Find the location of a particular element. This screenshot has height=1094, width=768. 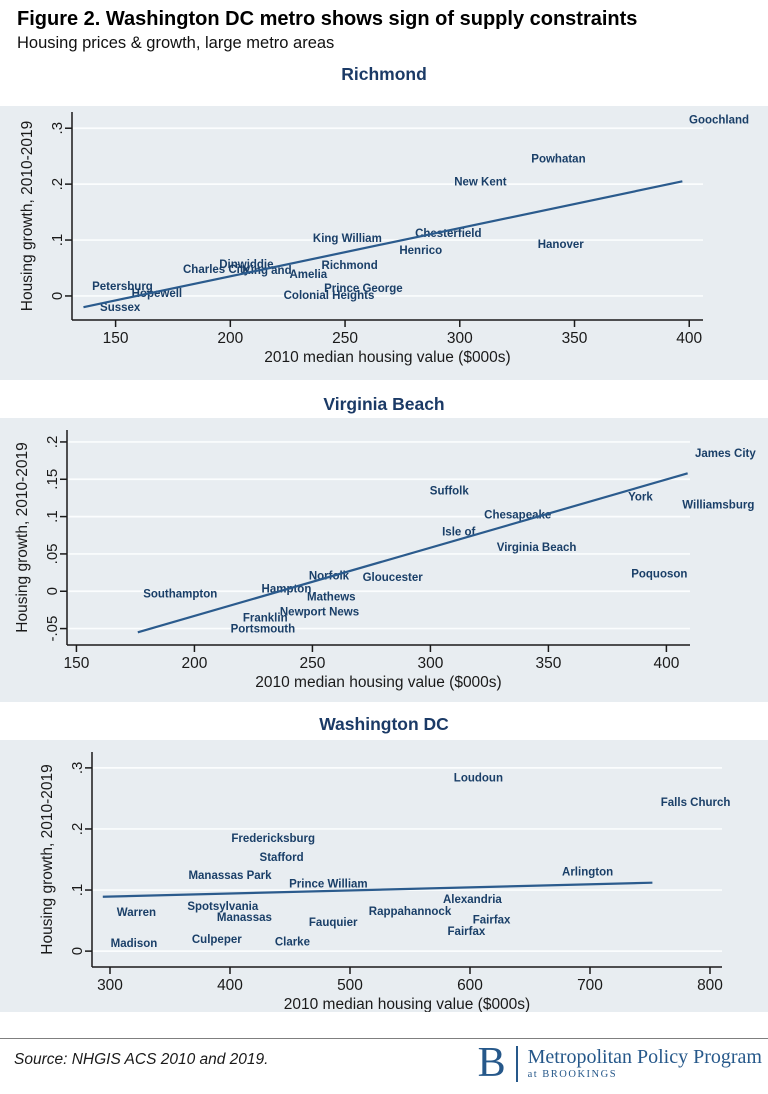

point-label: James City is located at coordinates (725, 454).